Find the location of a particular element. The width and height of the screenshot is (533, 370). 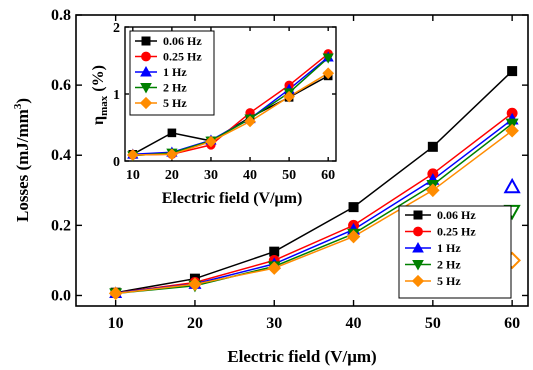

inset-legend-label: 1 Hz is located at coordinates (175, 72).